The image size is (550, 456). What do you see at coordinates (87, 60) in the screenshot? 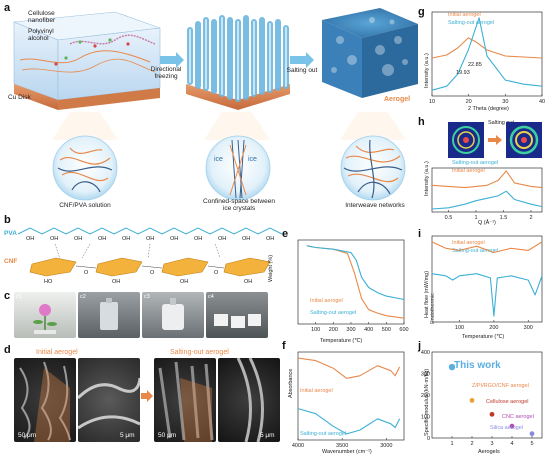
I see `solution-box` at bounding box center [87, 60].